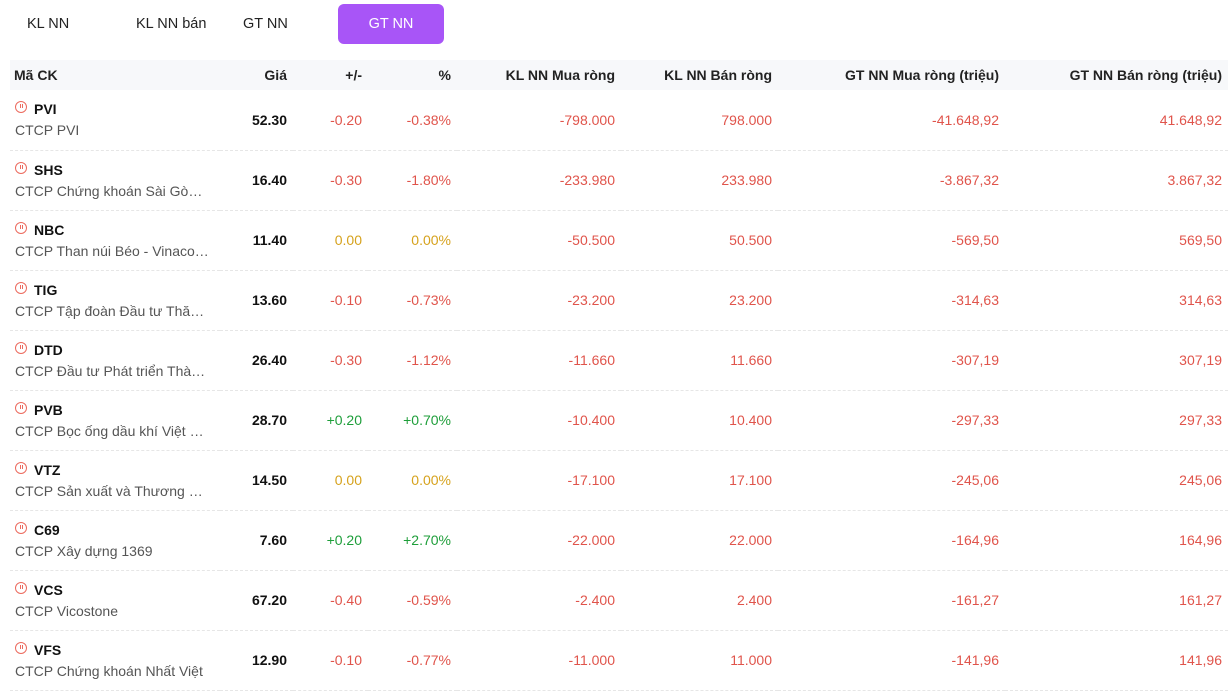  I want to click on header-change: +/-, so click(353, 75).